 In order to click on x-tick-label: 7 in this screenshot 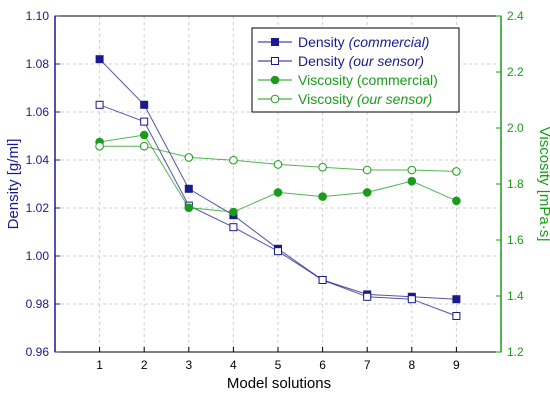, I will do `click(367, 365)`.